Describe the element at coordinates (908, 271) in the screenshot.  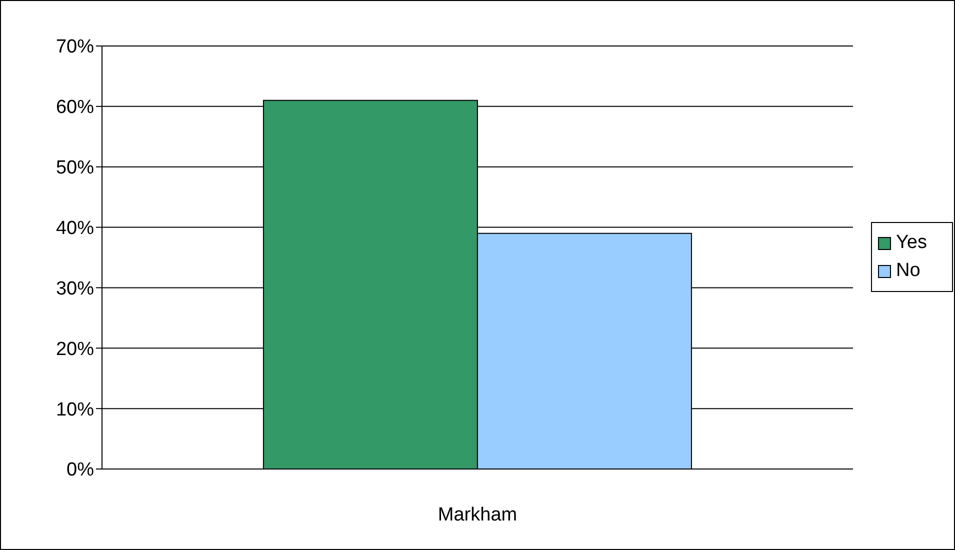
I see `legend-label: No` at that location.